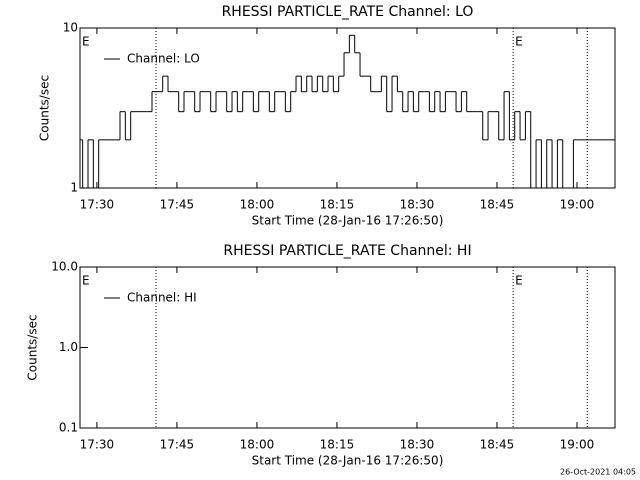 This screenshot has width=640, height=480. What do you see at coordinates (70, 28) in the screenshot?
I see `y-tick-label: 10` at bounding box center [70, 28].